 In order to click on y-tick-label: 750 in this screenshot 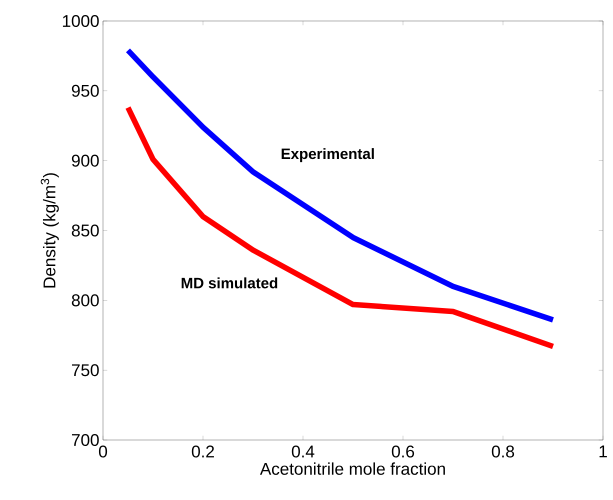, I will do `click(85, 370)`.